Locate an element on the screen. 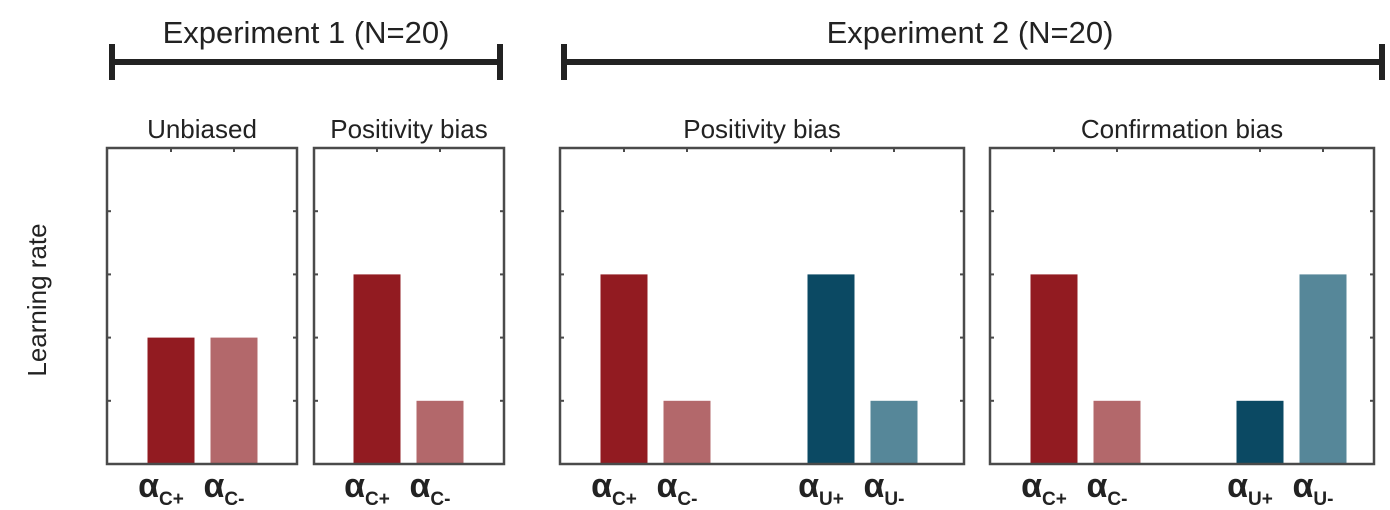 The image size is (1390, 510). experiment-2-title: Experiment 2 (N=20) is located at coordinates (970, 32).